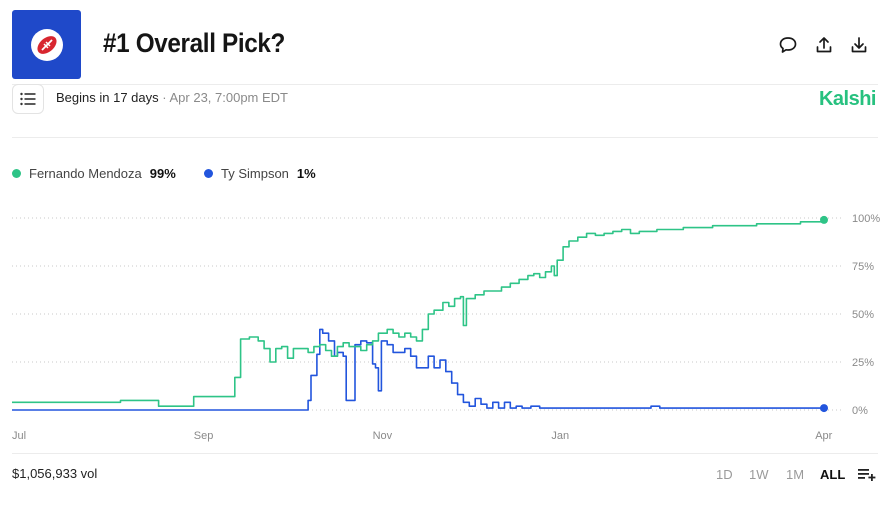 This screenshot has width=890, height=510. Describe the element at coordinates (107, 97) in the screenshot. I see `begins-label: Begins in 17 days` at that location.